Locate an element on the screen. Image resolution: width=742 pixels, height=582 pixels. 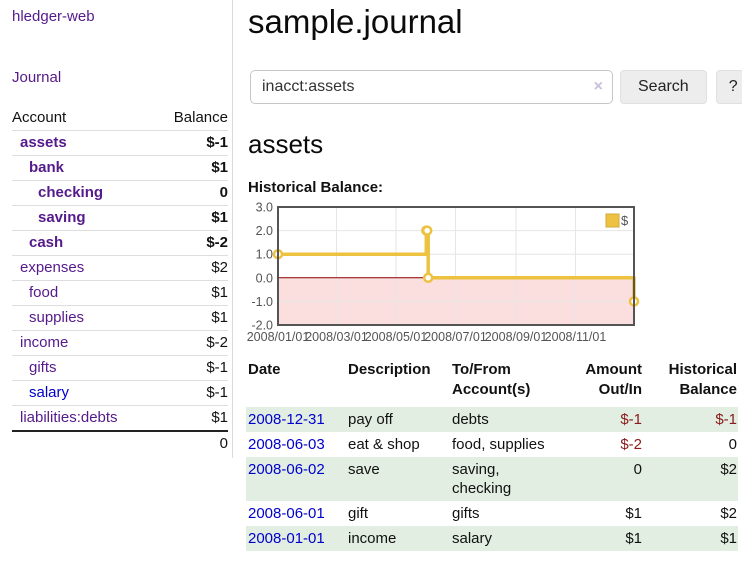
register-row: 2008-06-03 eat & shop food, supplies $-2 0 is located at coordinates (492, 444).